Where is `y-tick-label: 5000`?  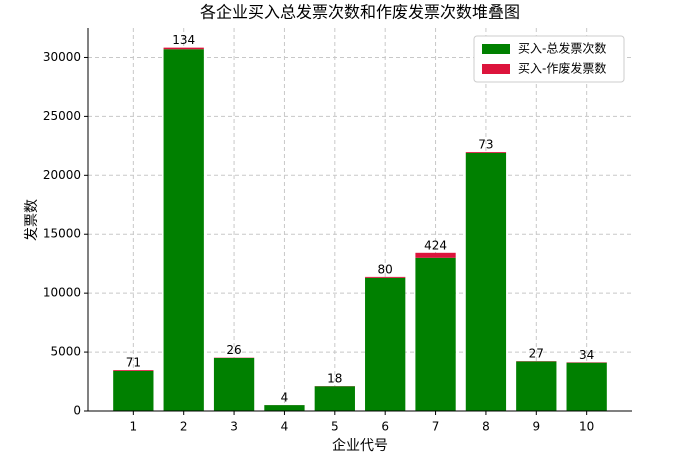
y-tick-label: 5000 is located at coordinates (65, 352).